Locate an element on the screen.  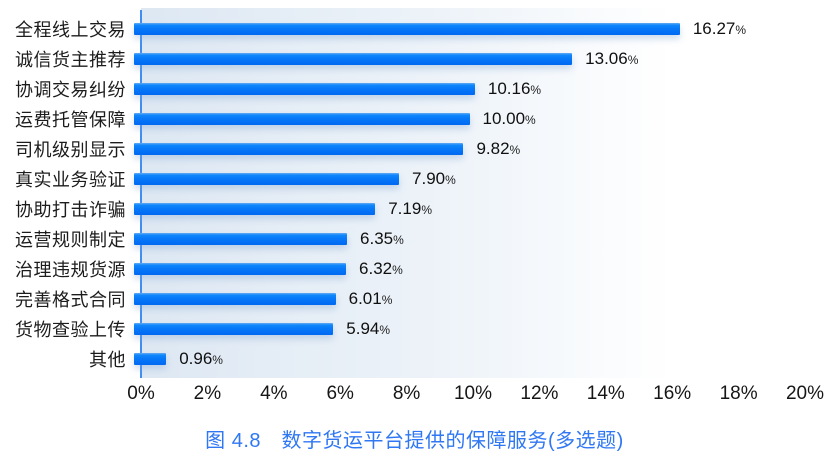
value-label: 6.35% is located at coordinates (382, 239).